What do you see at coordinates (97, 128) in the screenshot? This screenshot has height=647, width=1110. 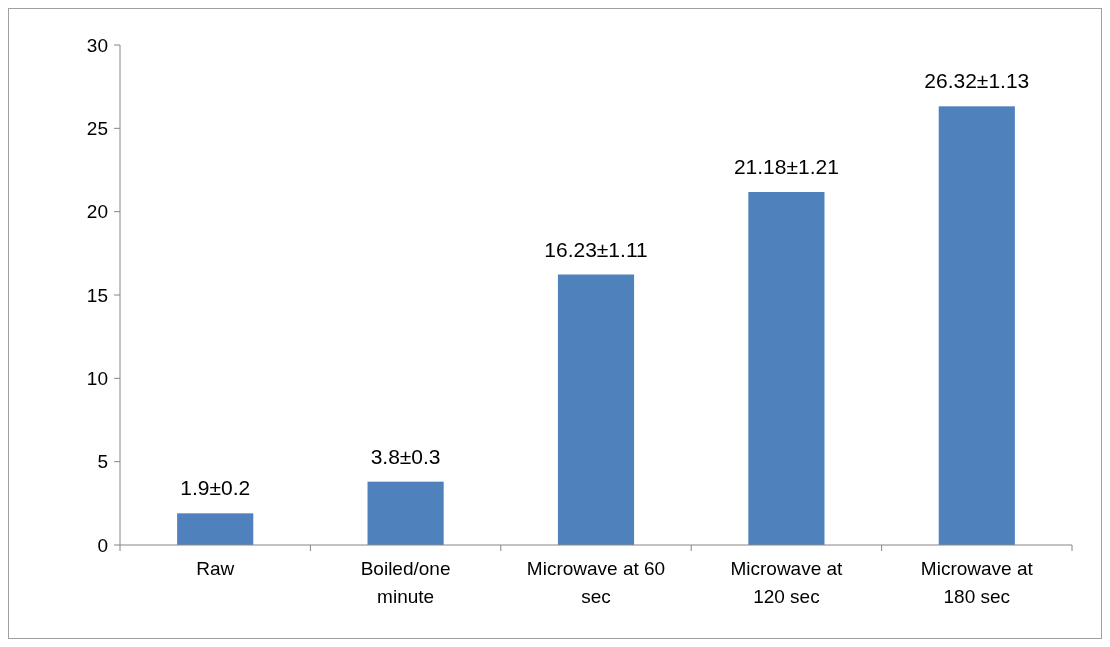 I see `y-tick-label: 25` at bounding box center [97, 128].